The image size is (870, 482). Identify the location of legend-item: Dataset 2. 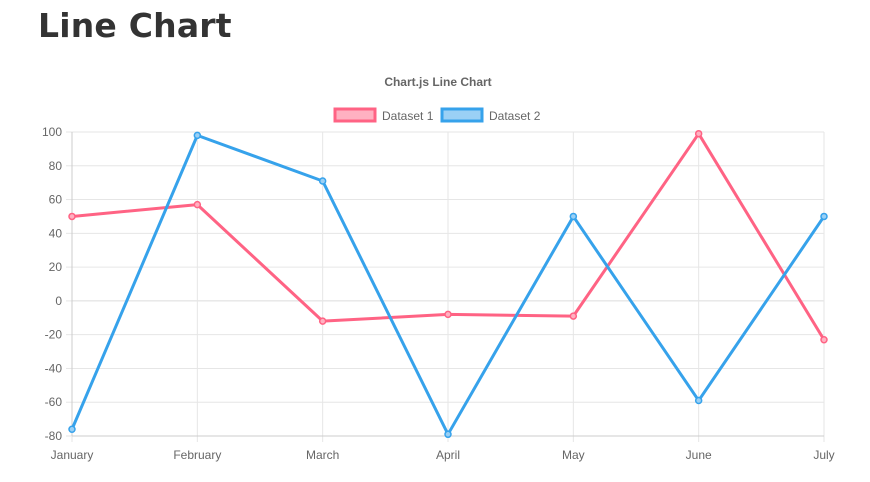
(490, 115).